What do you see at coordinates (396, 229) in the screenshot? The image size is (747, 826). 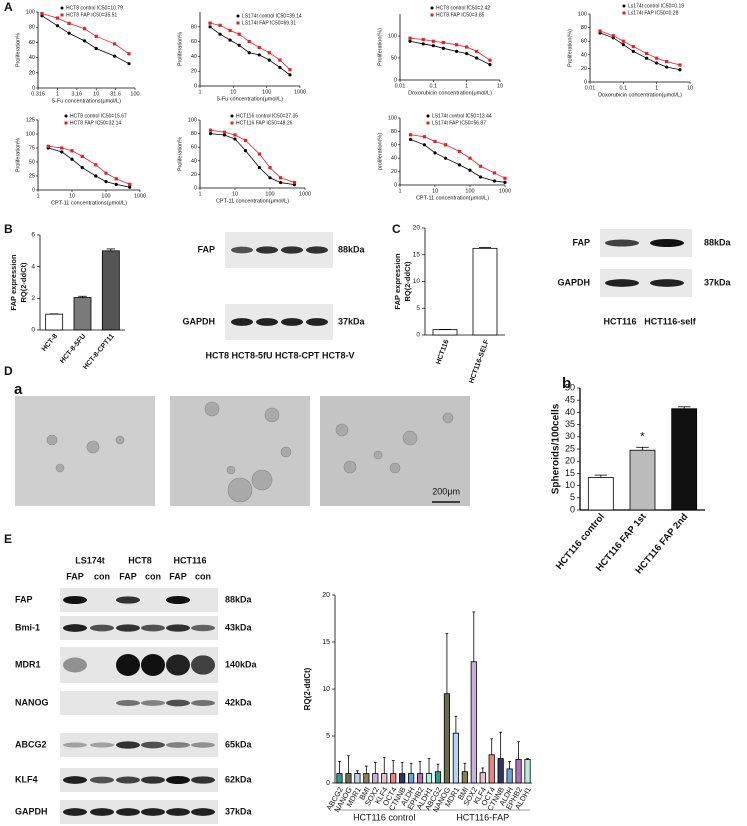 I see `panel-label: C` at bounding box center [396, 229].